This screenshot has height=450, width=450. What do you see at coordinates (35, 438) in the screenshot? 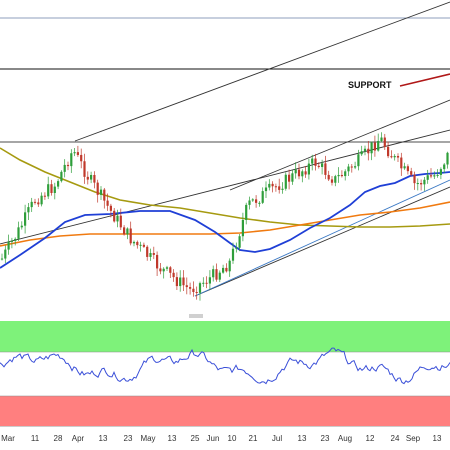
I see `x-tick-label: 11` at bounding box center [35, 438].